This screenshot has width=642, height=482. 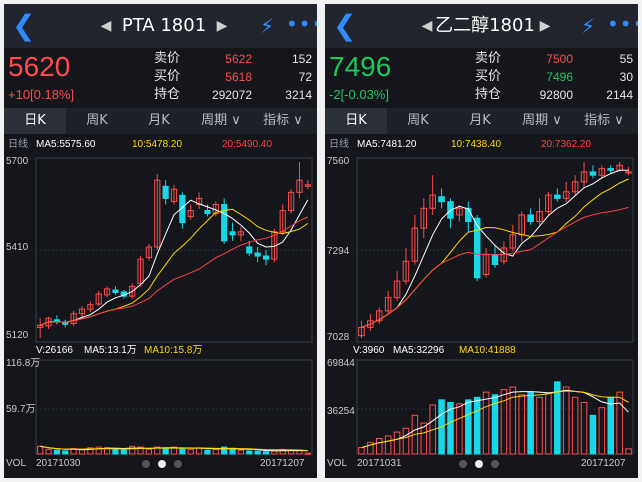 I want to click on price-axis-bottom: 5120, so click(x=17, y=335).